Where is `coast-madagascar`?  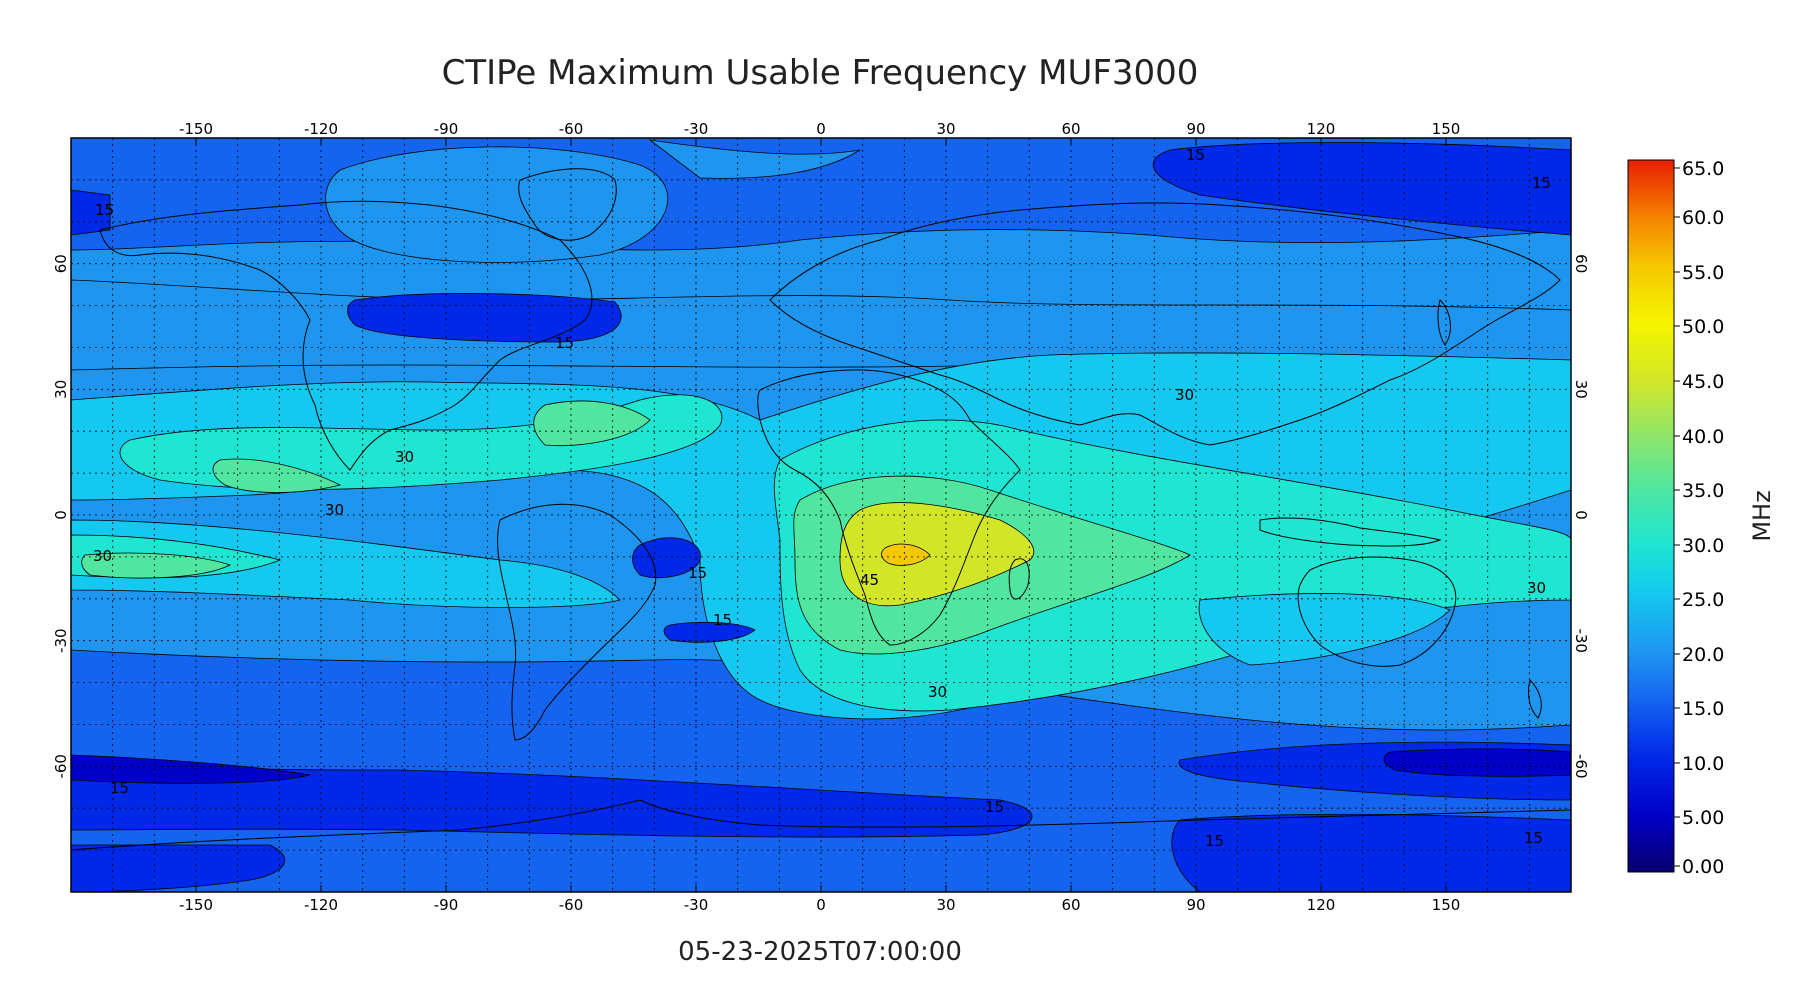 coast-madagascar is located at coordinates (1019, 579).